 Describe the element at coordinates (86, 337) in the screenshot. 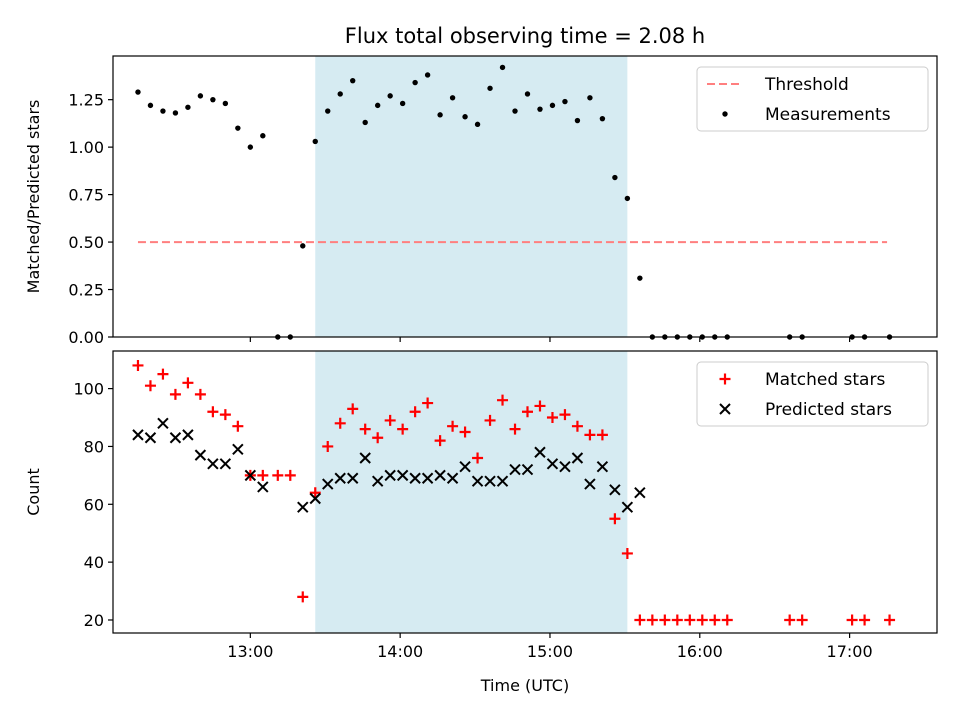

I see `y-tick-label: 0.00` at that location.